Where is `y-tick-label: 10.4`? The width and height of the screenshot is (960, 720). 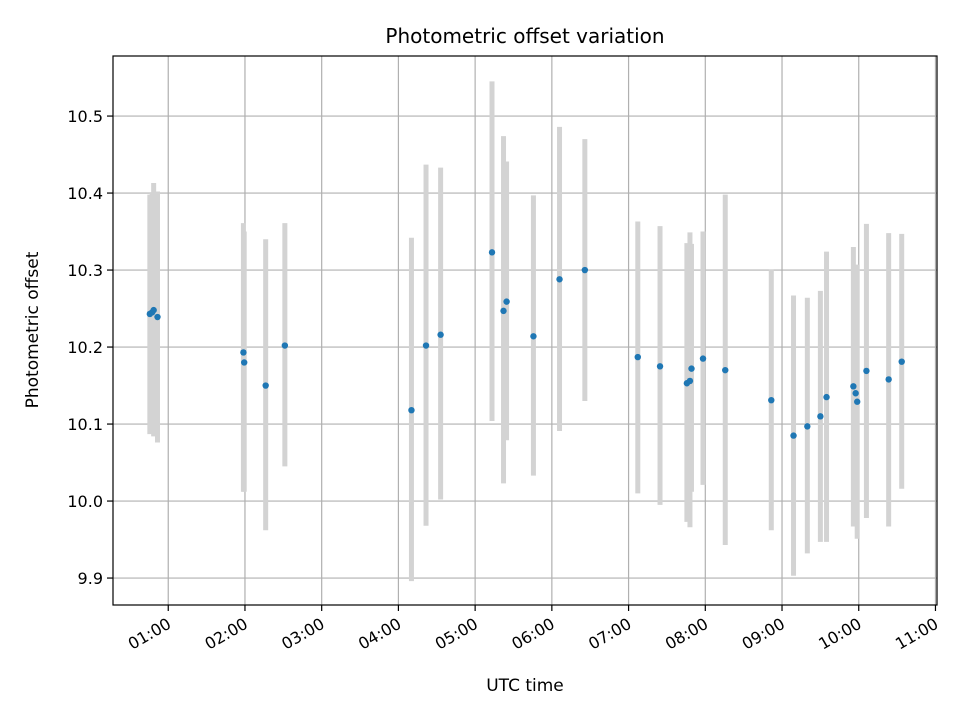 y-tick-label: 10.4 is located at coordinates (85, 193).